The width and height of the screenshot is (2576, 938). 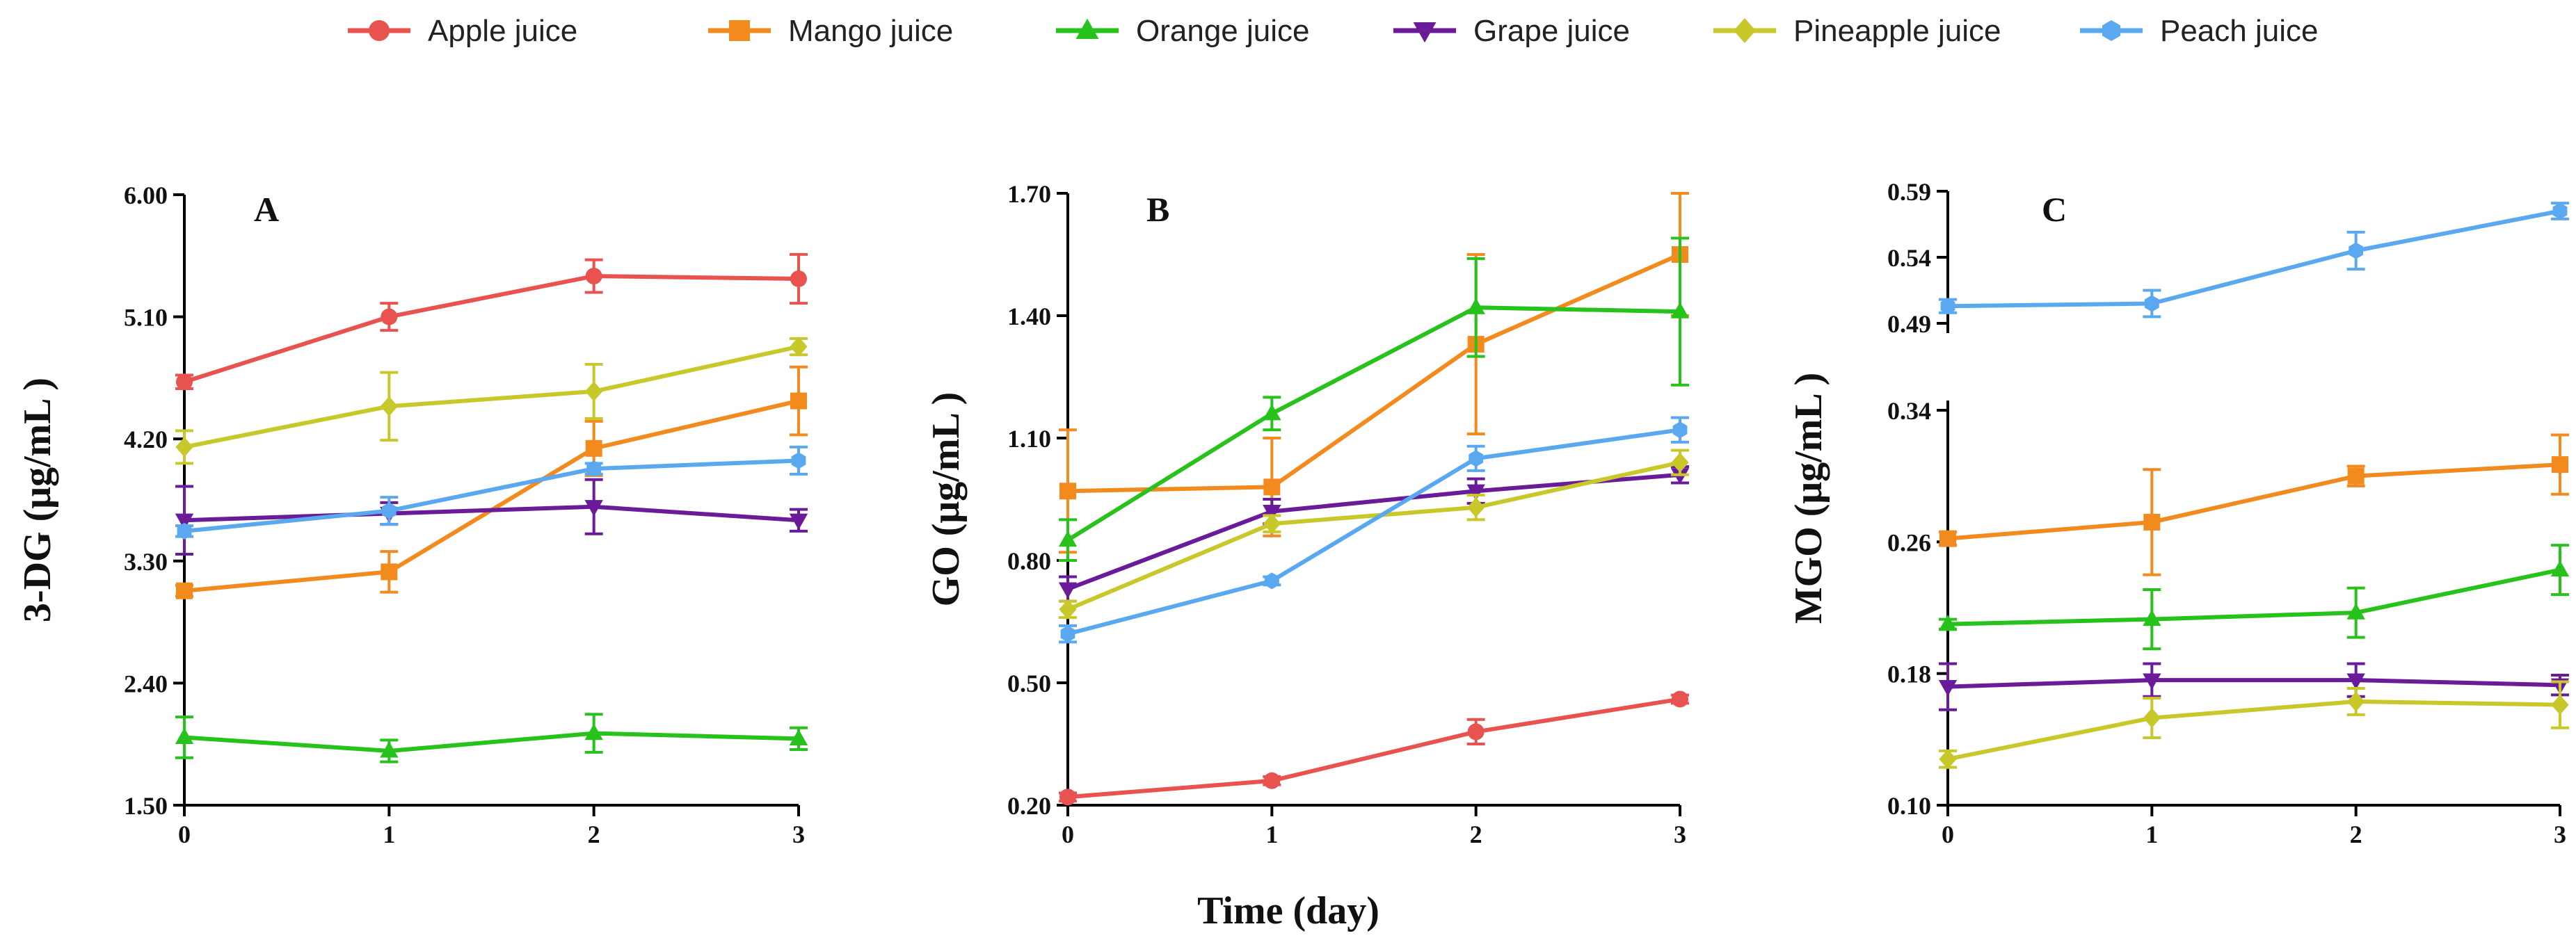 I want to click on y-axis-title: 3-DG (μg/mL ), so click(x=37, y=500).